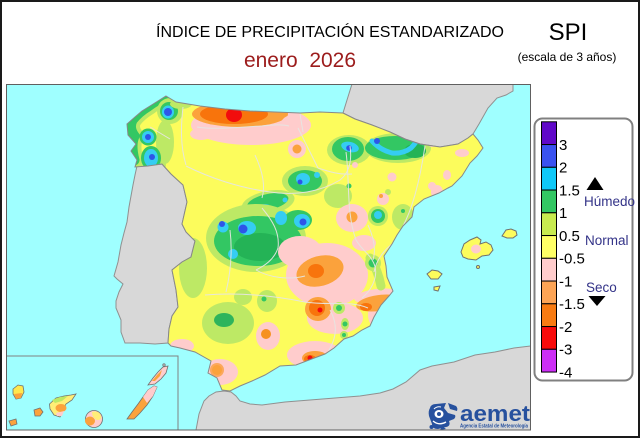 Image resolution: width=640 pixels, height=438 pixels. What do you see at coordinates (563, 168) in the screenshot?
I see `svg-text: 2` at bounding box center [563, 168].